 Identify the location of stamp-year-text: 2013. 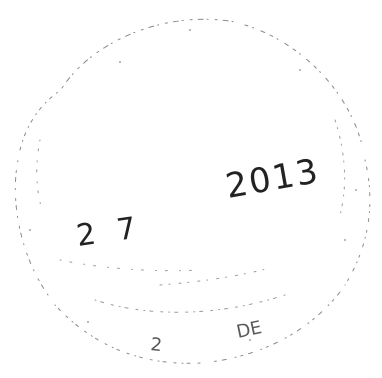
(273, 179).